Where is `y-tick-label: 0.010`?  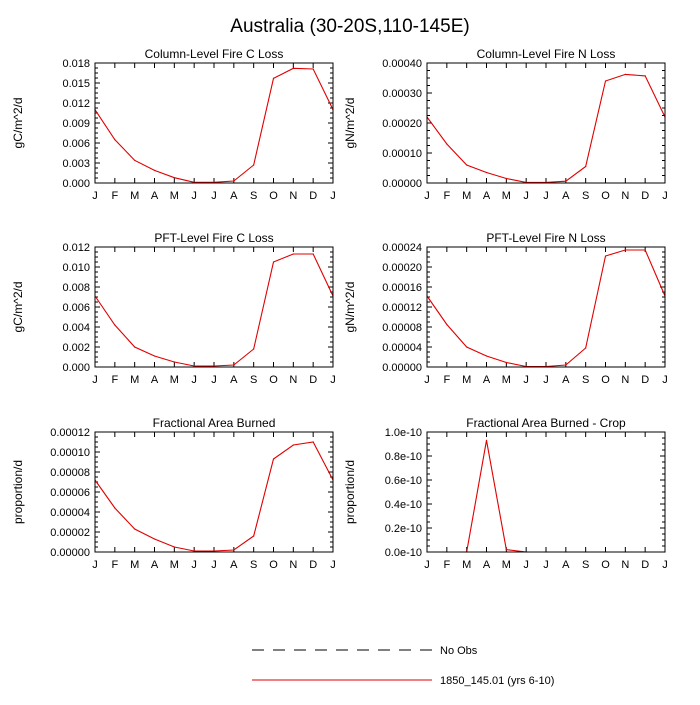
y-tick-label: 0.010 is located at coordinates (76, 268).